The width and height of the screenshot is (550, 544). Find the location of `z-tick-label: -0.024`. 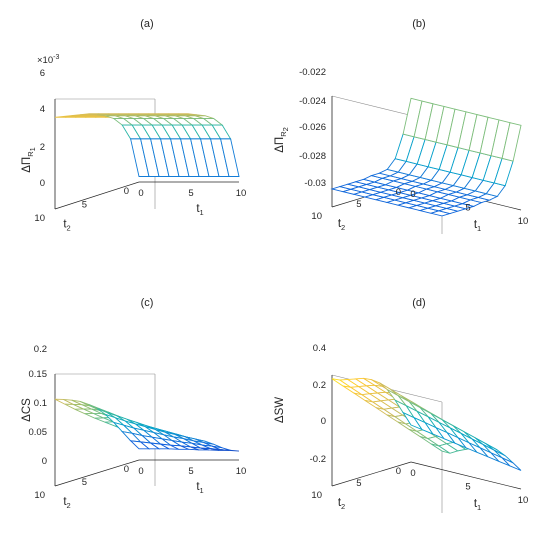

z-tick-label: -0.024 is located at coordinates (312, 101).